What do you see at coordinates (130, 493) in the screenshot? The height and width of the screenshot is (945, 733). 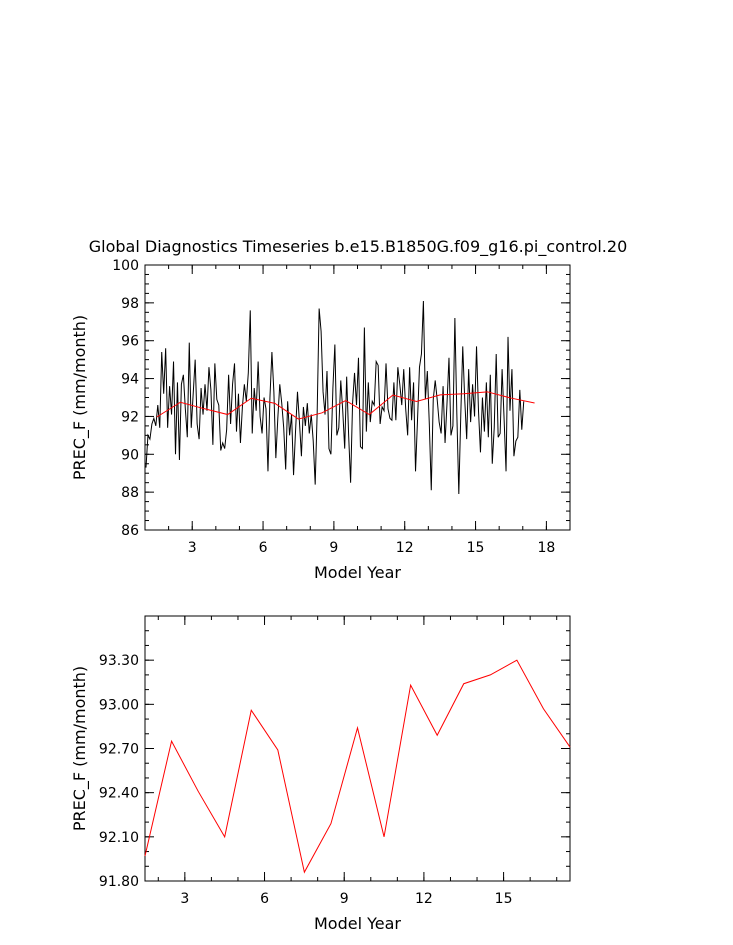 I see `y-tick-label: 88` at bounding box center [130, 493].